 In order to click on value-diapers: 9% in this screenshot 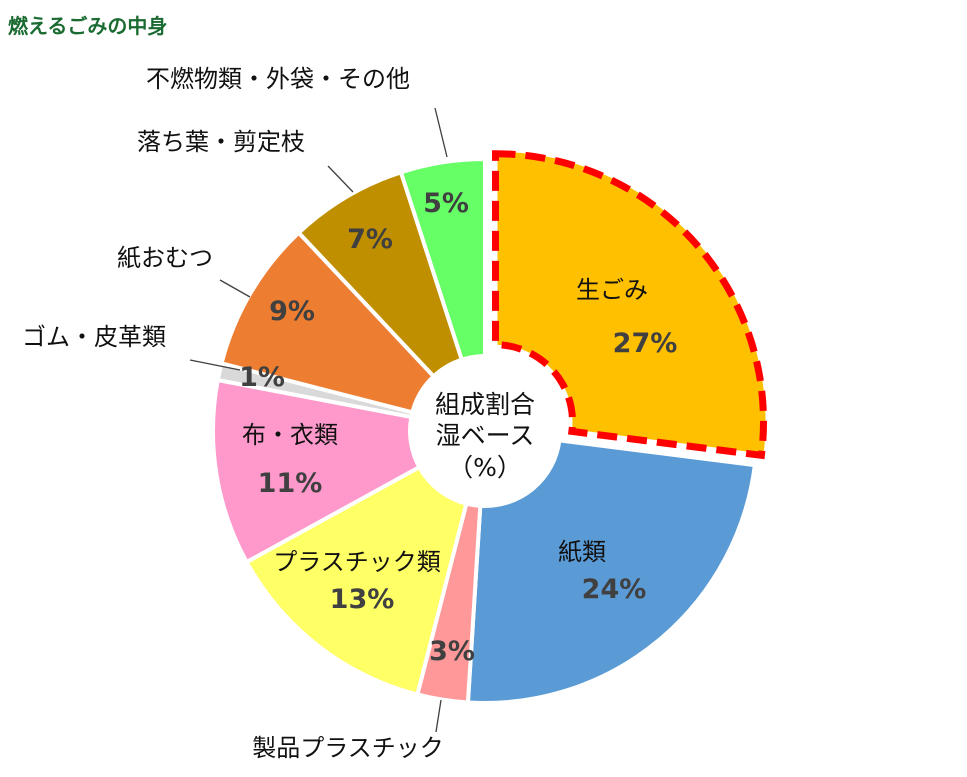, I will do `click(292, 311)`.